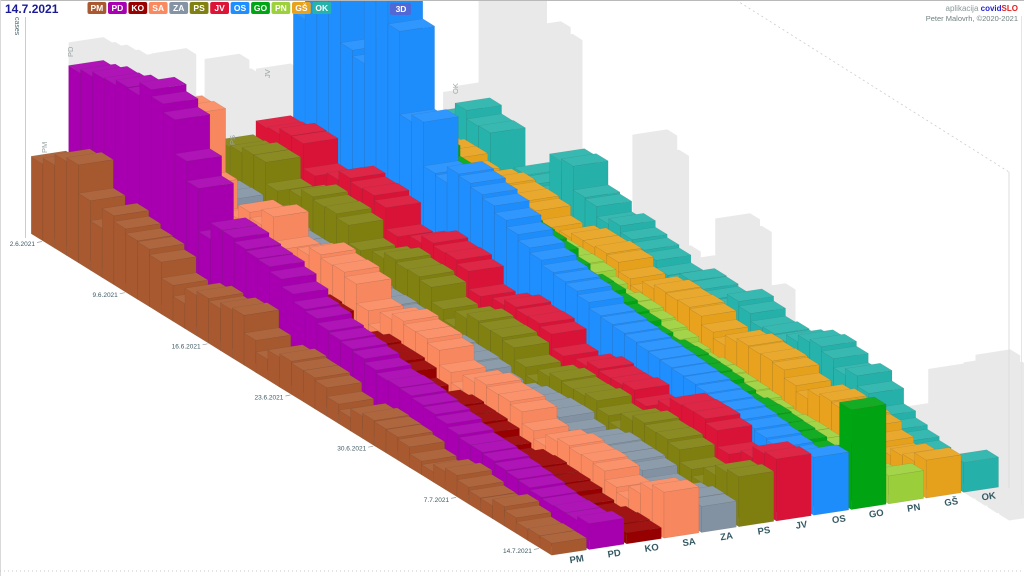 The height and width of the screenshot is (576, 1024). I want to click on svg-text: 30.6.2021, so click(351, 449).